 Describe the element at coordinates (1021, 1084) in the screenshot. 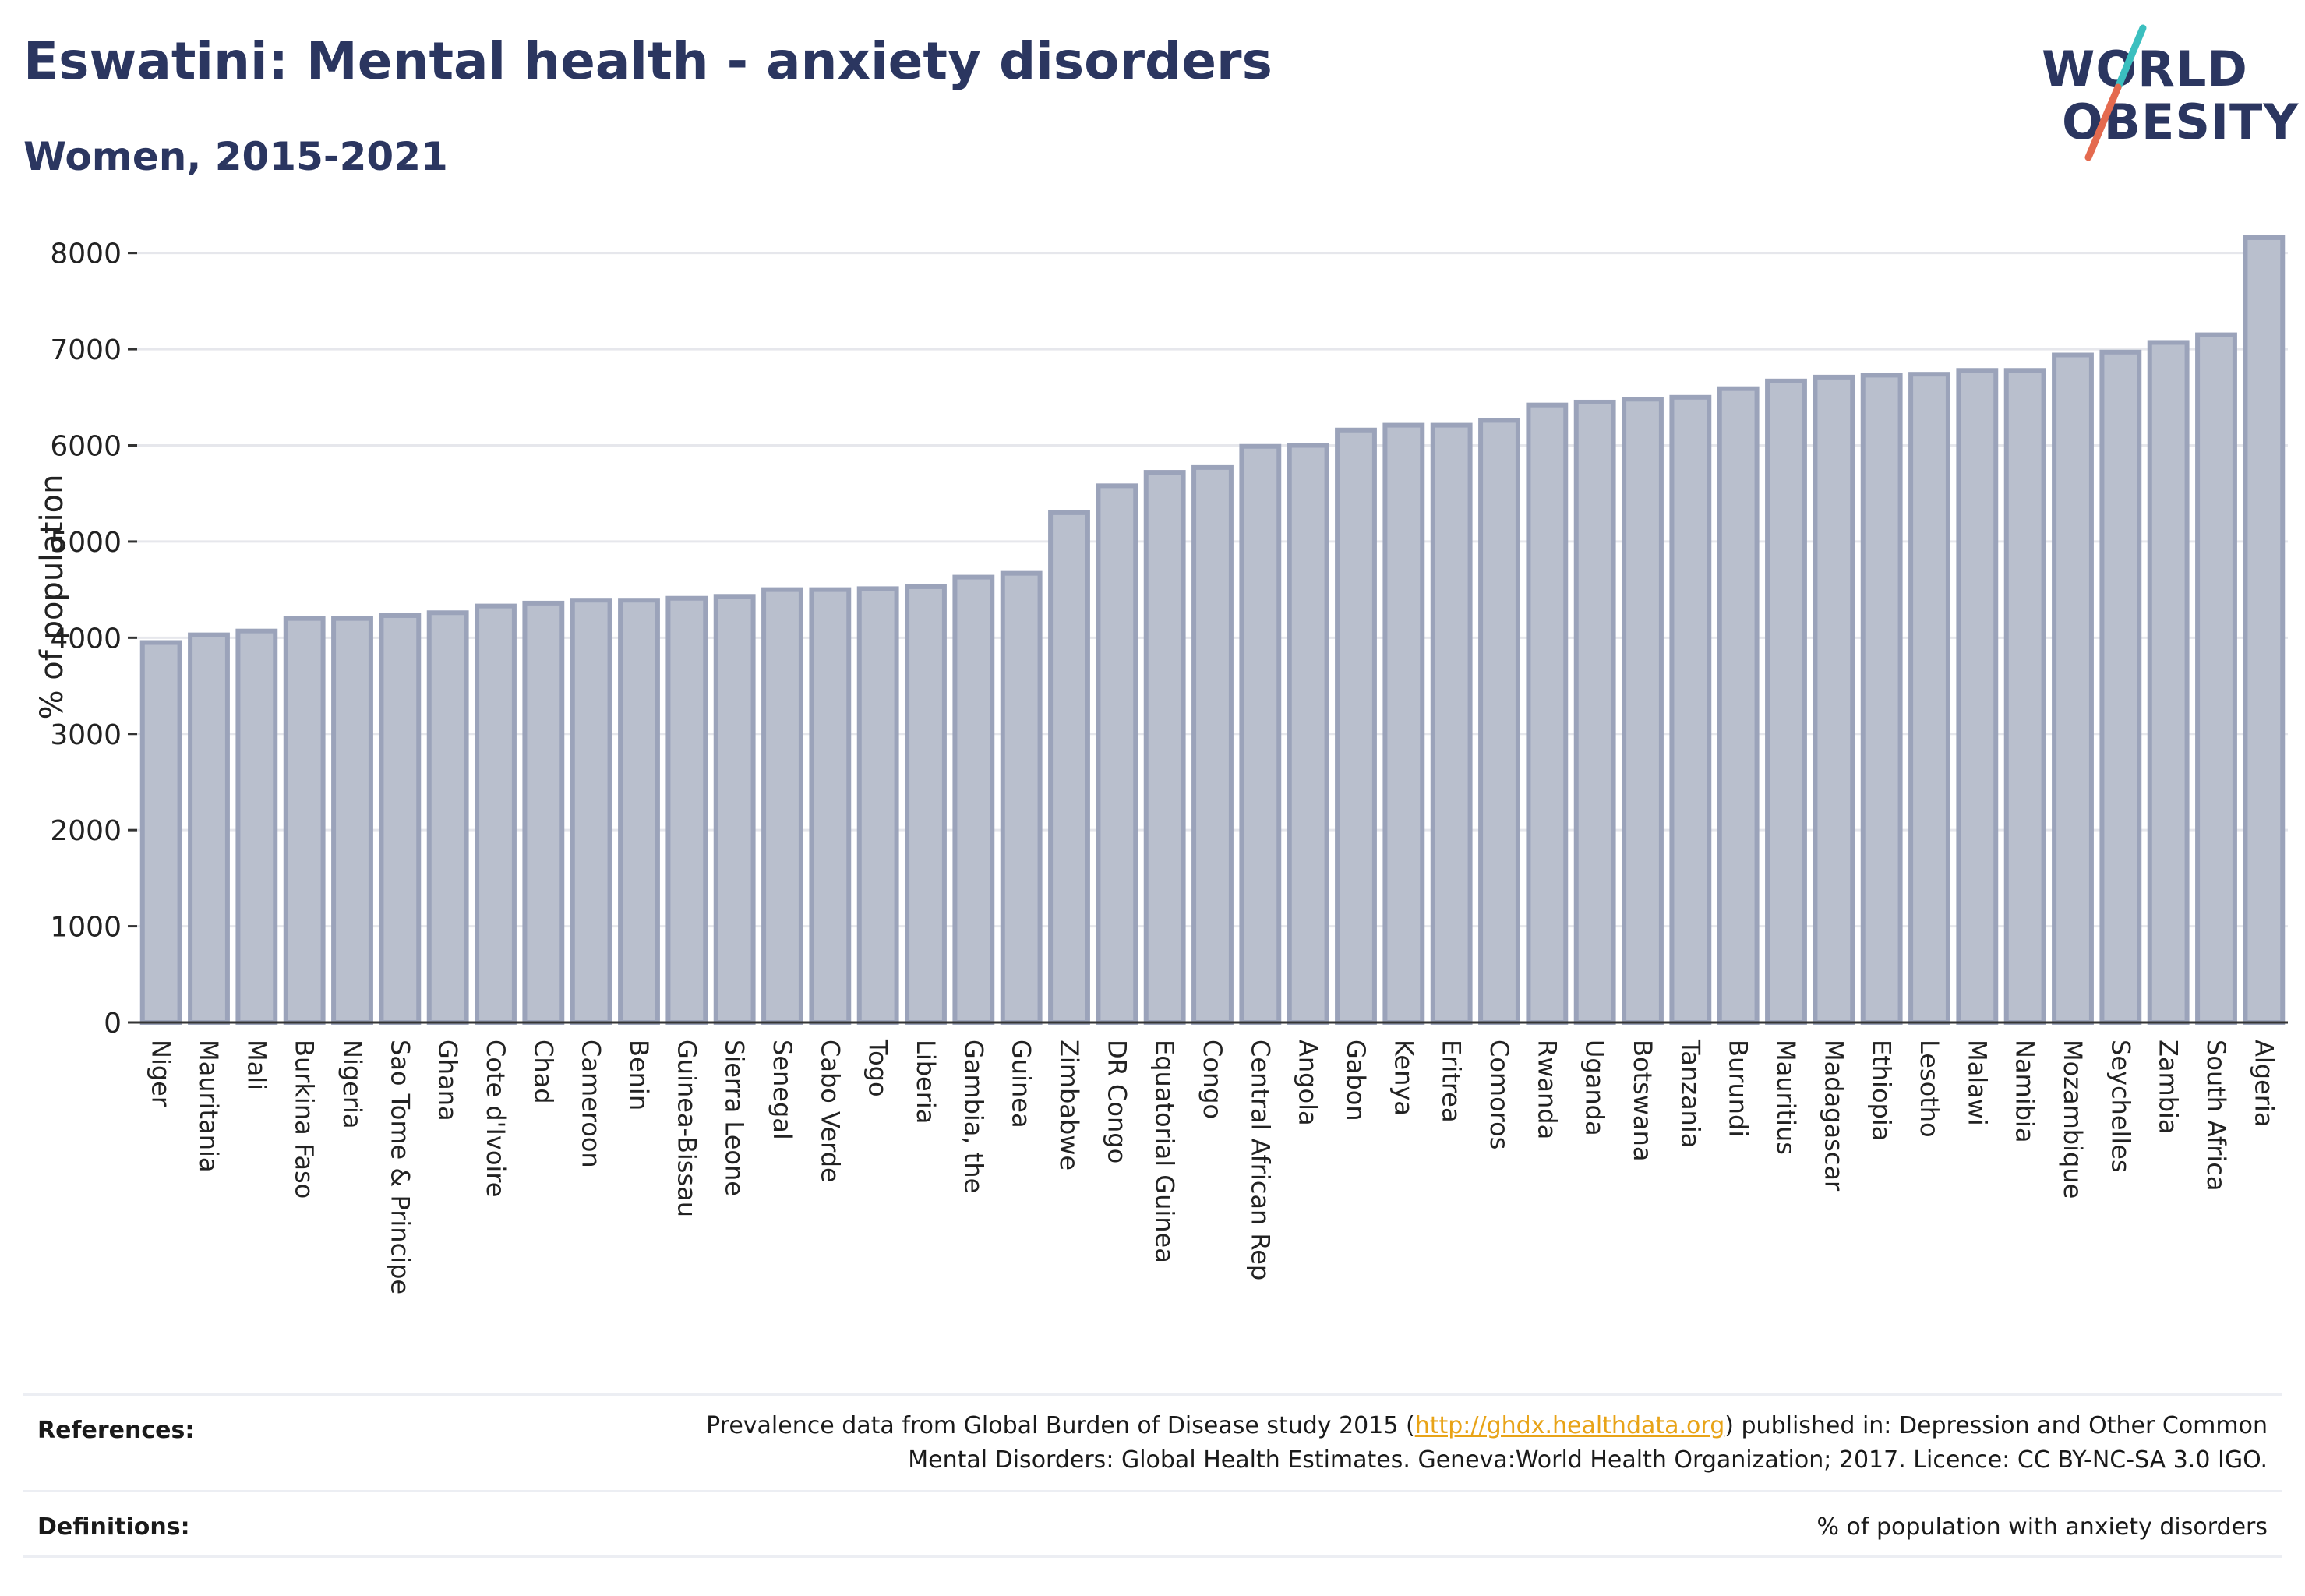

I see `x-tick-label: Guinea` at that location.